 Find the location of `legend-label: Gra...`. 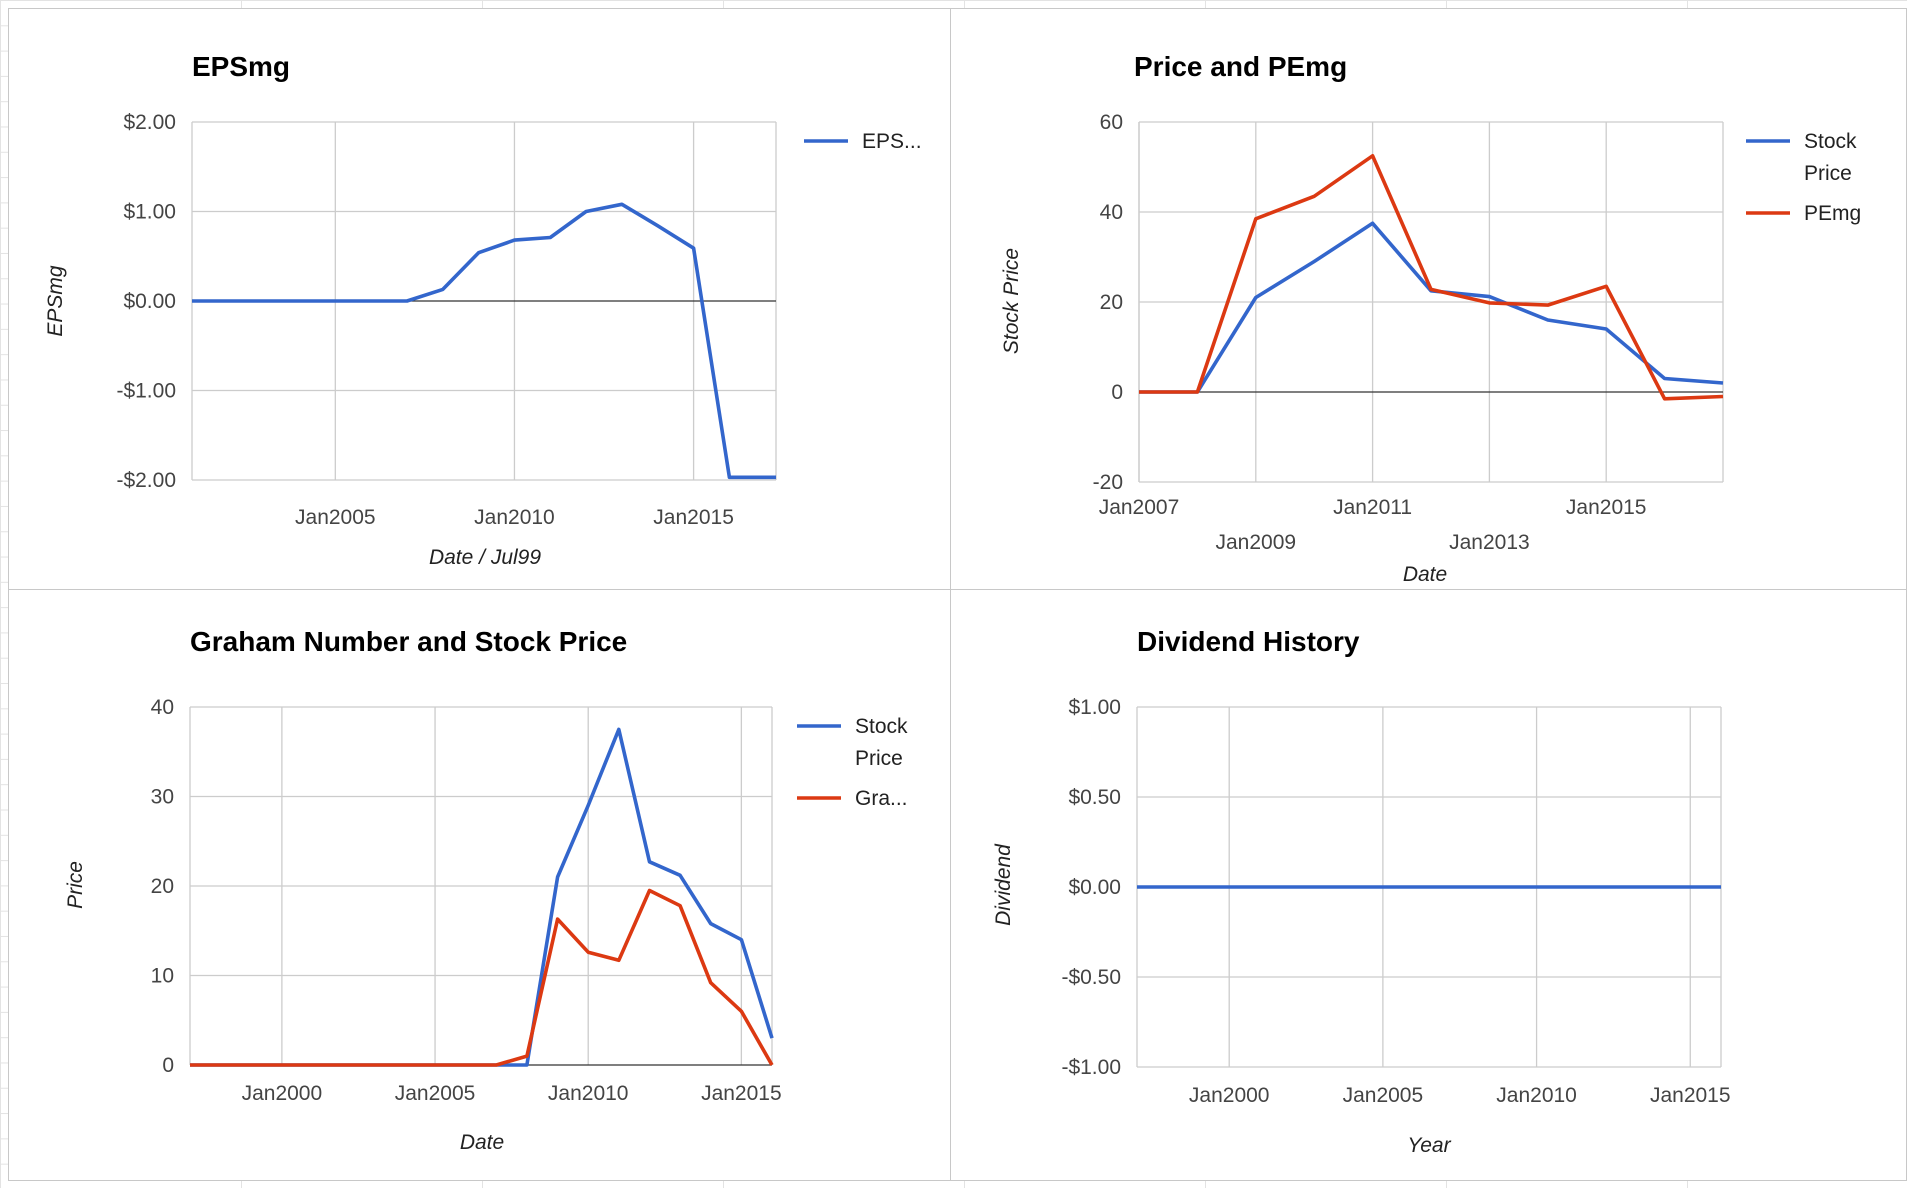

legend-label: Gra... is located at coordinates (881, 798).